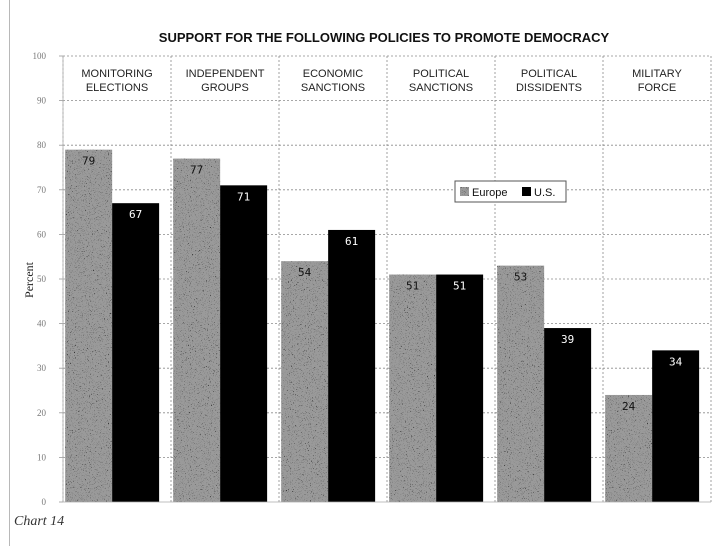 The height and width of the screenshot is (546, 722). I want to click on data-label: 79, so click(88, 161).